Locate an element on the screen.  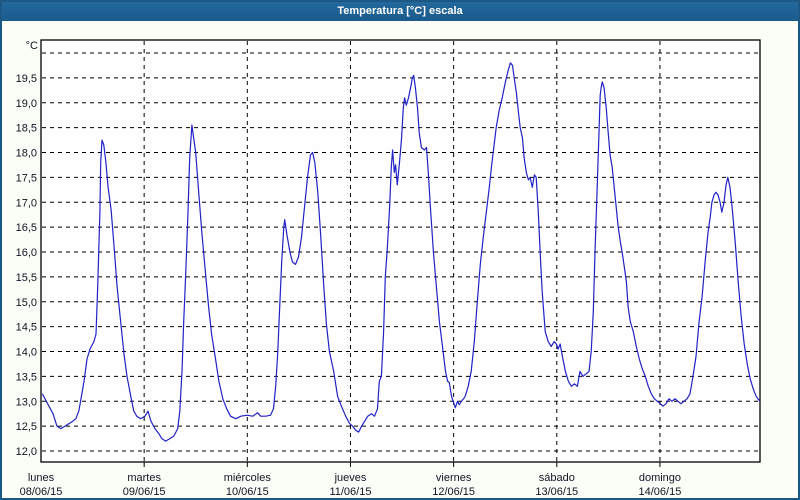
x-day-name-label: sábado is located at coordinates (557, 478).